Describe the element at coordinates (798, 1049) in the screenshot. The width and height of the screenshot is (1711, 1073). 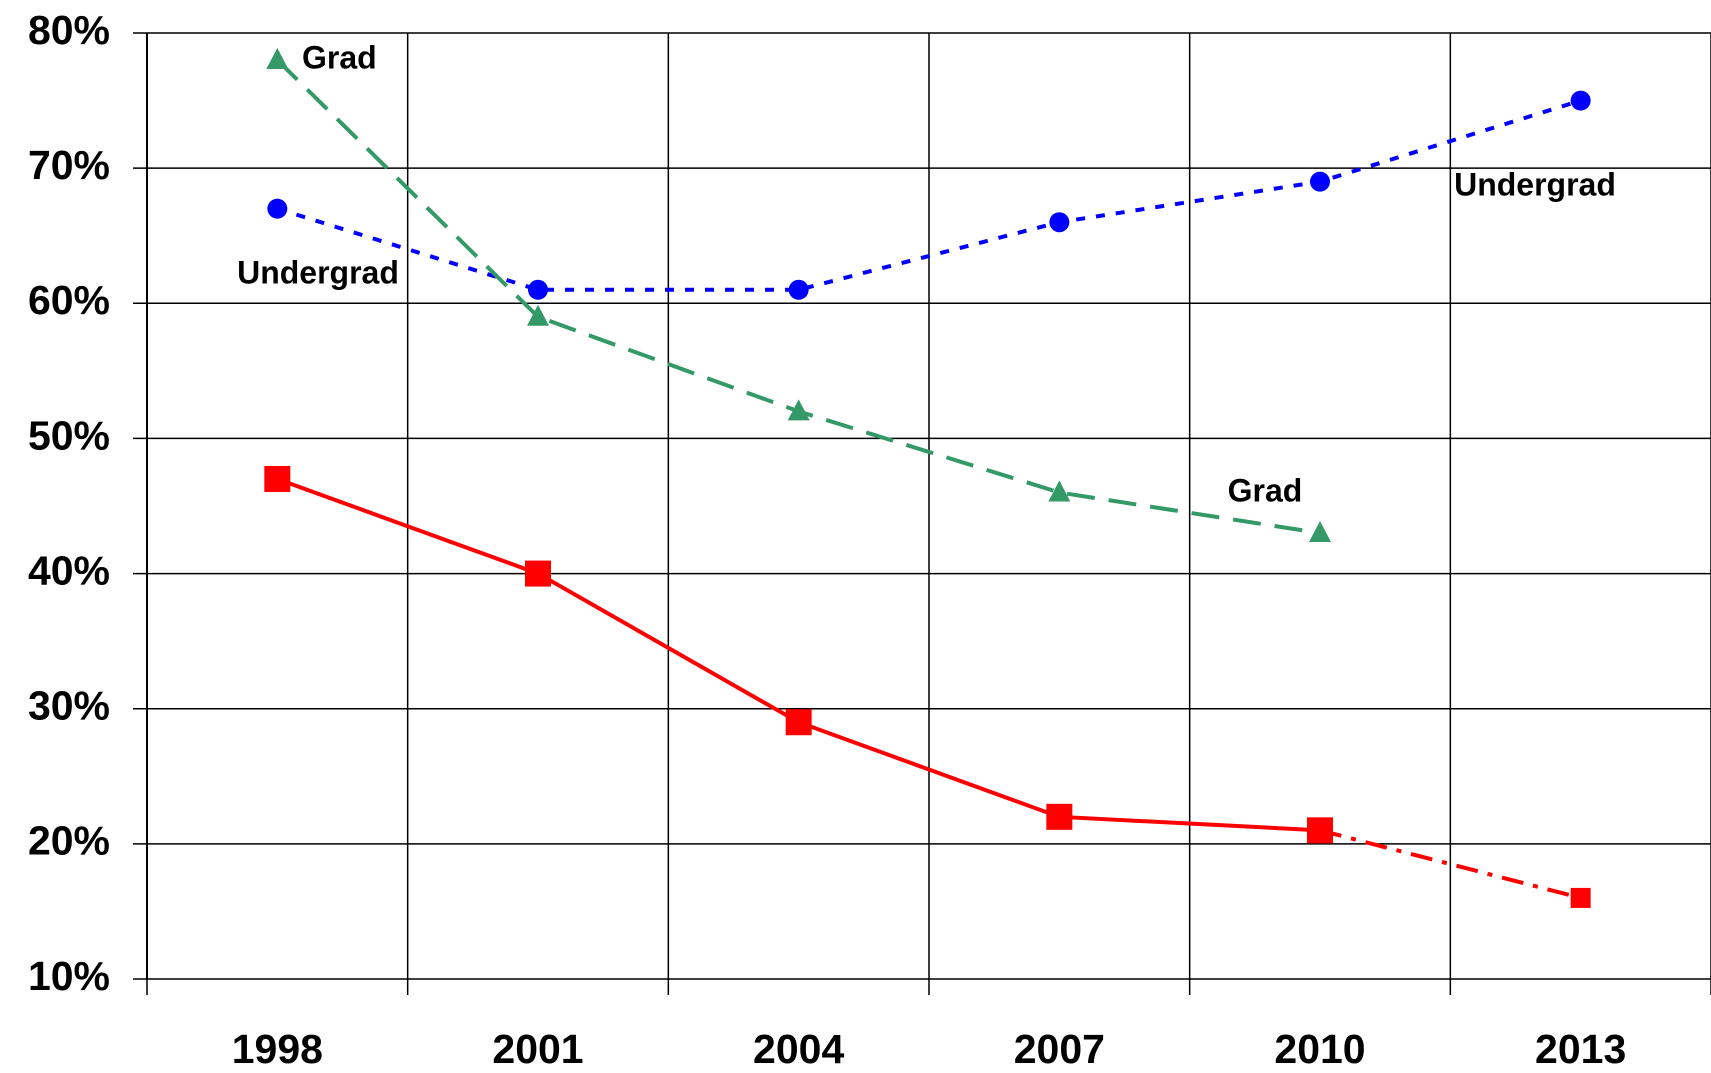
I see `x-tick-label: 2004` at that location.